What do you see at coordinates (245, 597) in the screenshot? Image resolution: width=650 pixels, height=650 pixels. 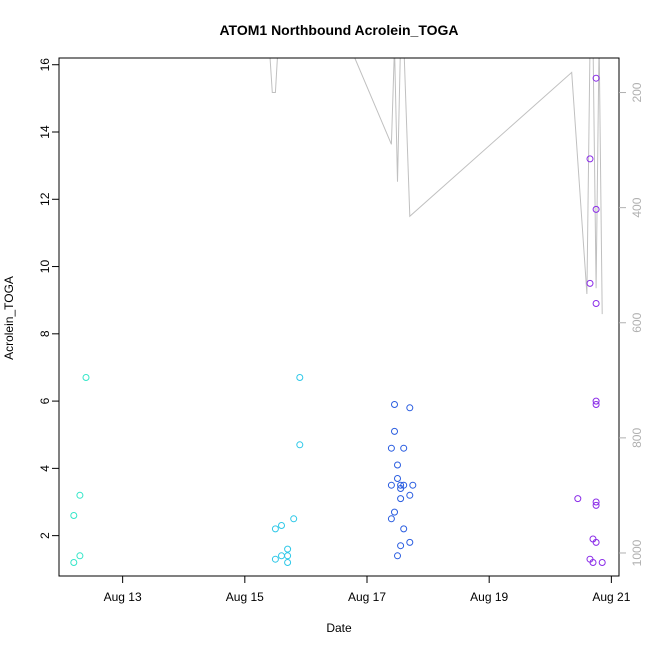 I see `x-tick-label: Aug 15` at bounding box center [245, 597].